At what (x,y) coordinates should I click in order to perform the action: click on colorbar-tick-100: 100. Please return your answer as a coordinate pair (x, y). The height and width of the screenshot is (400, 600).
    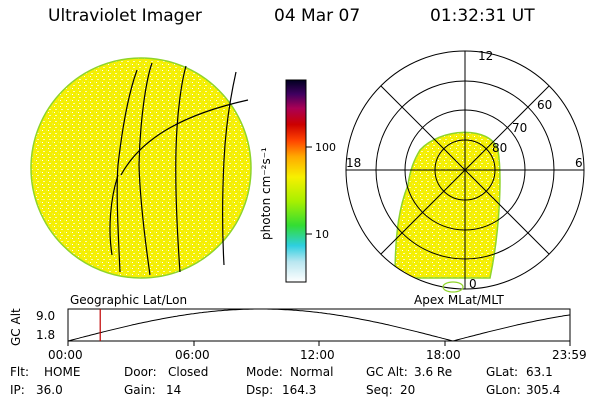
    Looking at the image, I should click on (325, 147).